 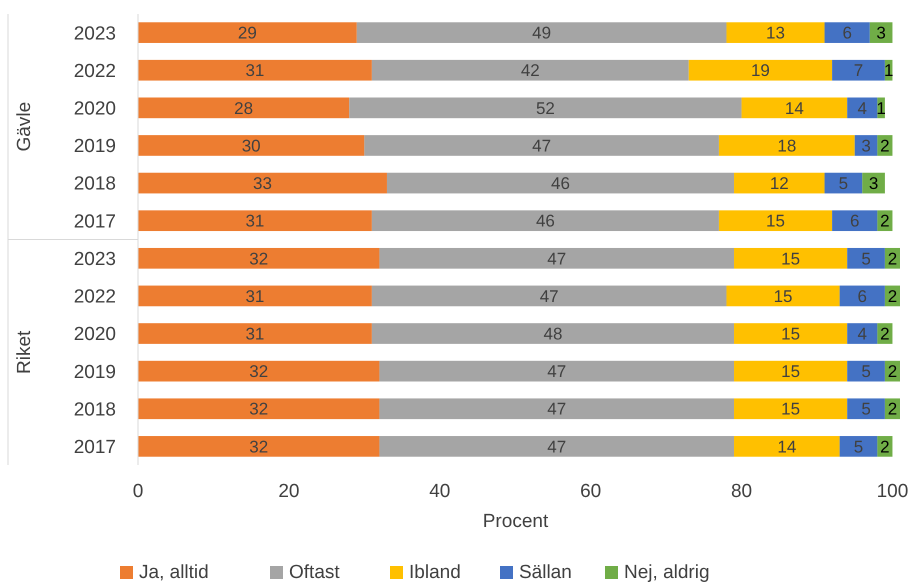 What do you see at coordinates (881, 108) in the screenshot?
I see `data-label: 1` at bounding box center [881, 108].